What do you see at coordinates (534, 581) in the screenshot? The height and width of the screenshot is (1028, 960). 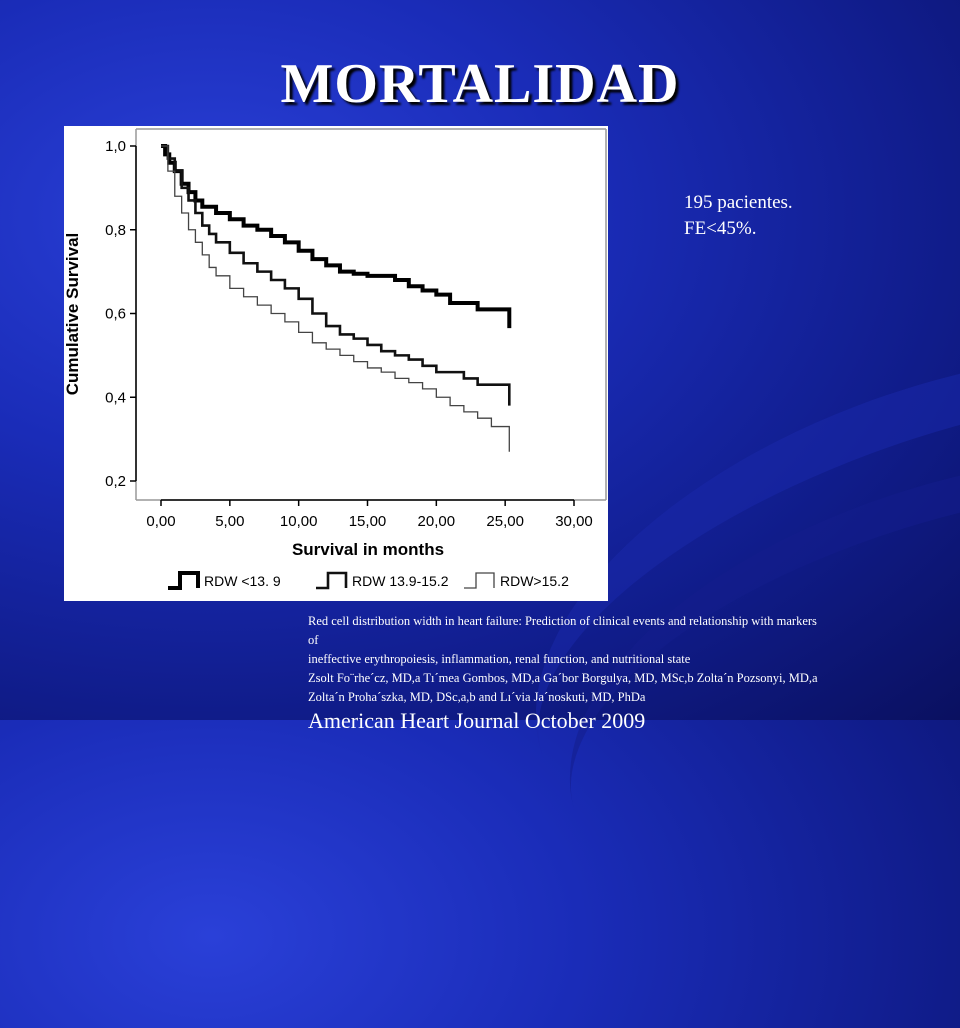 I see `legend-label: RDW>15.2` at bounding box center [534, 581].